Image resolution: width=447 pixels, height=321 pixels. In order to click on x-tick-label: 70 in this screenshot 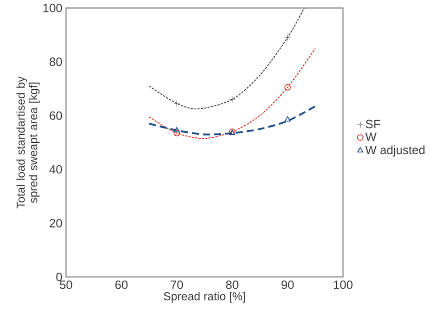, I will do `click(177, 285)`.